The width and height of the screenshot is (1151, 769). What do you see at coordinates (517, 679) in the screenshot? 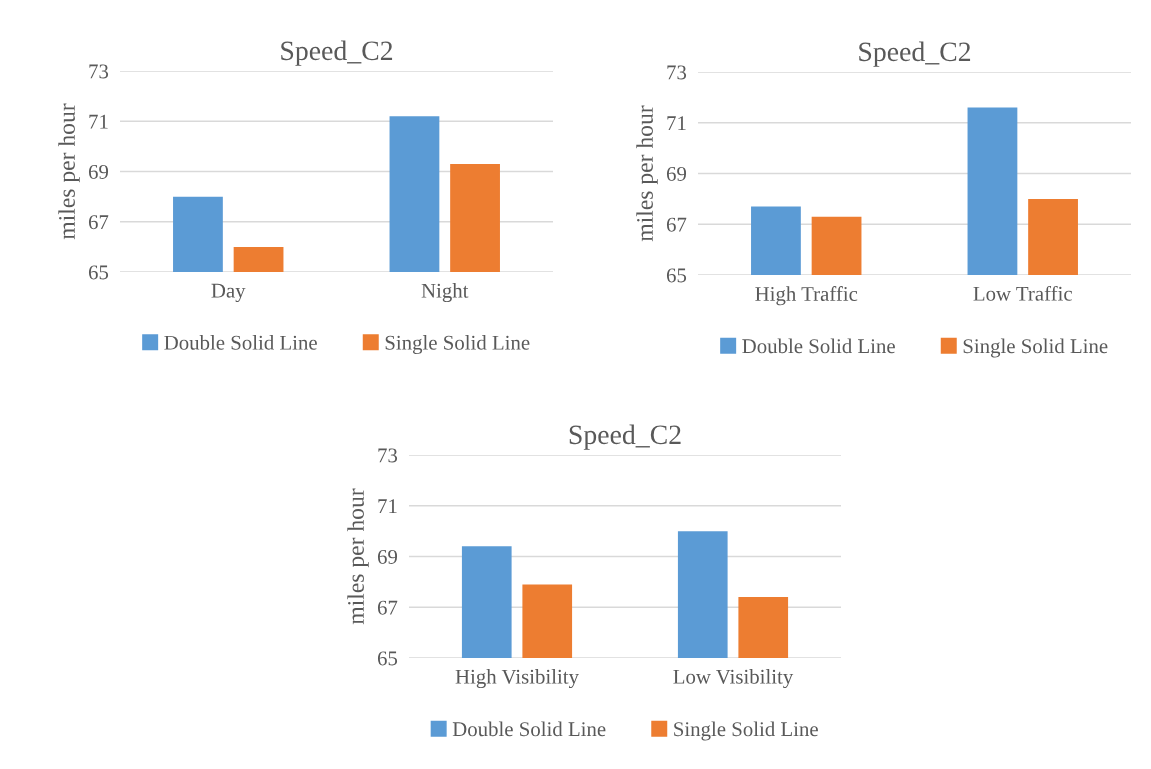
I see `x-tick-label: High Visibility` at bounding box center [517, 679].